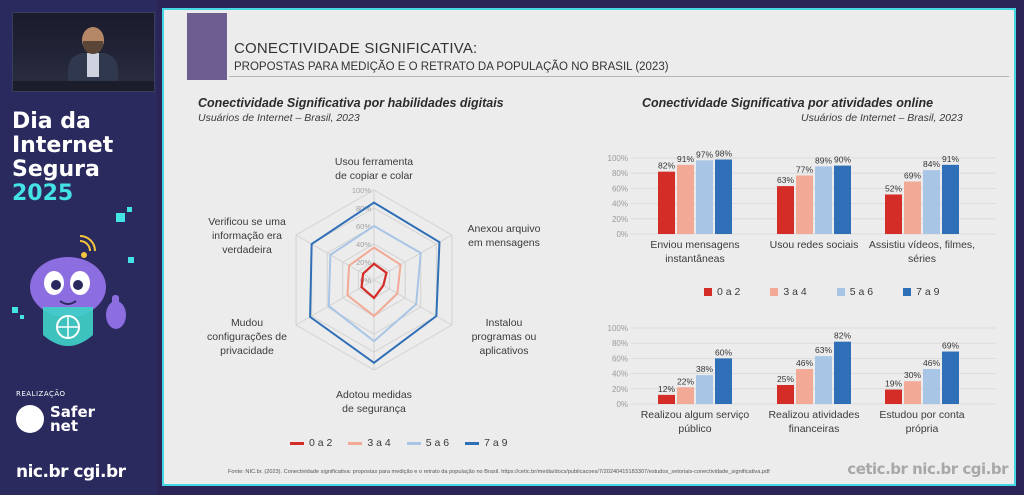 The width and height of the screenshot is (1024, 495). Describe the element at coordinates (931, 164) in the screenshot. I see `bar-value-label: 84%` at that location.